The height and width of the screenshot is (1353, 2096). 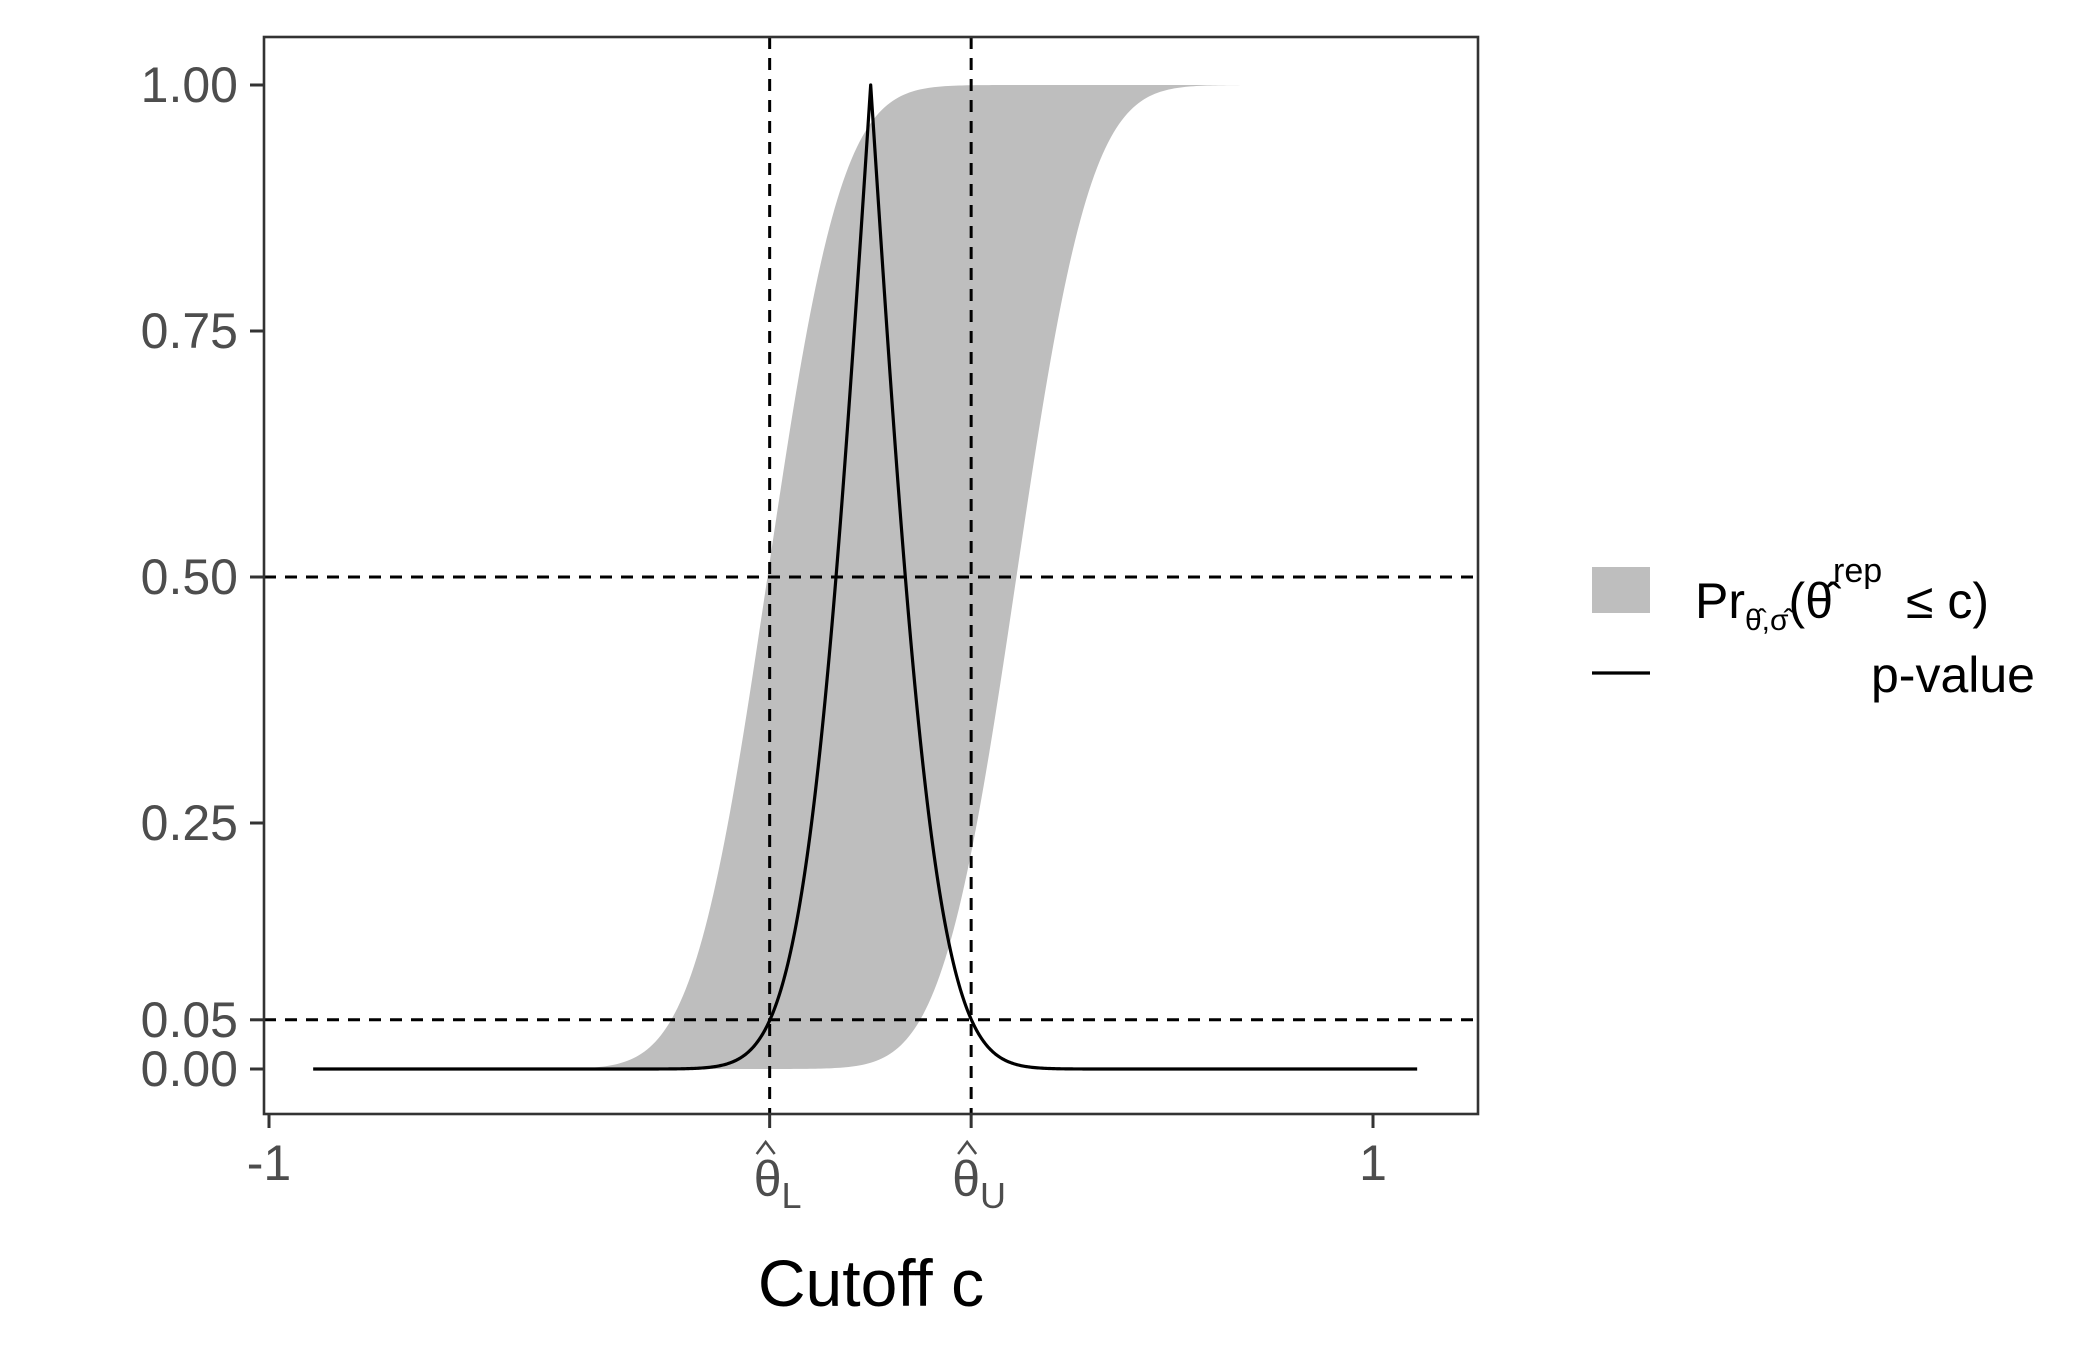 What do you see at coordinates (189, 1069) in the screenshot?
I see `y-tick-label: 0.00` at bounding box center [189, 1069].